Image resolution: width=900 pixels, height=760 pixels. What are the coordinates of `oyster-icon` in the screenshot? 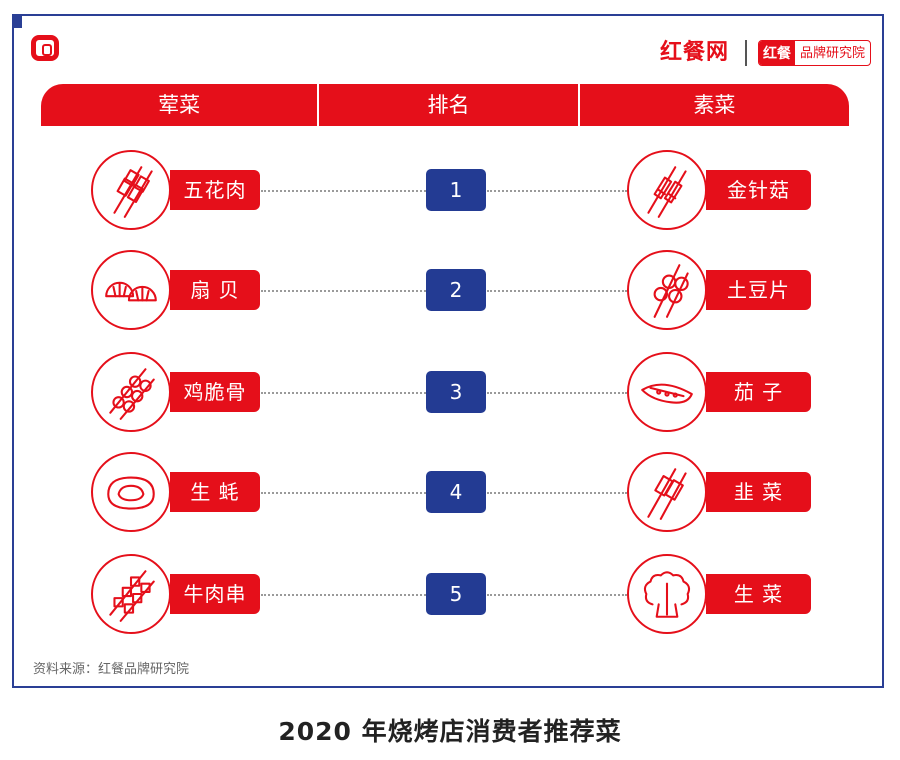 It's located at (131, 493).